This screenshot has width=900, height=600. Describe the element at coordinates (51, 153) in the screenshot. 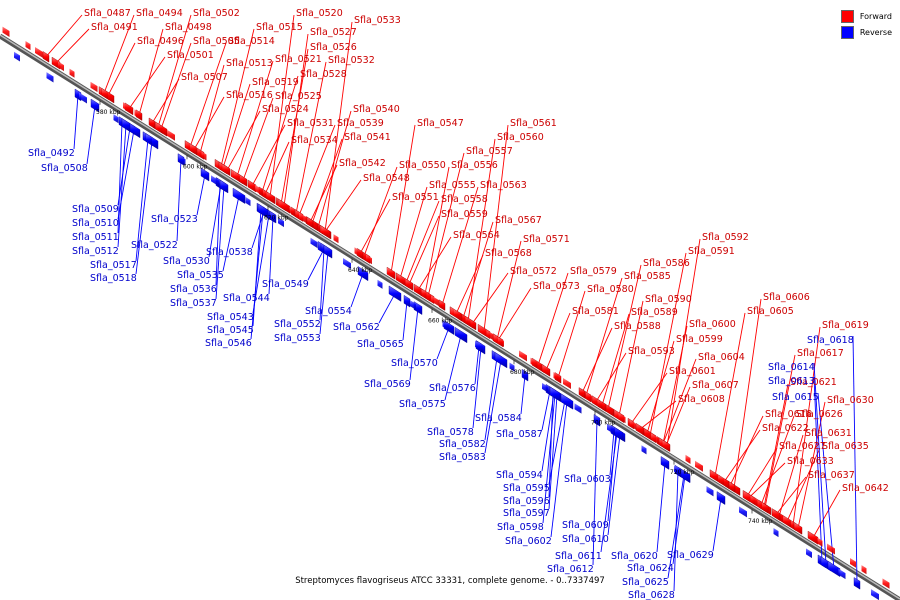

I see `gene-label-sfla-0492: Sfla_0492` at that location.